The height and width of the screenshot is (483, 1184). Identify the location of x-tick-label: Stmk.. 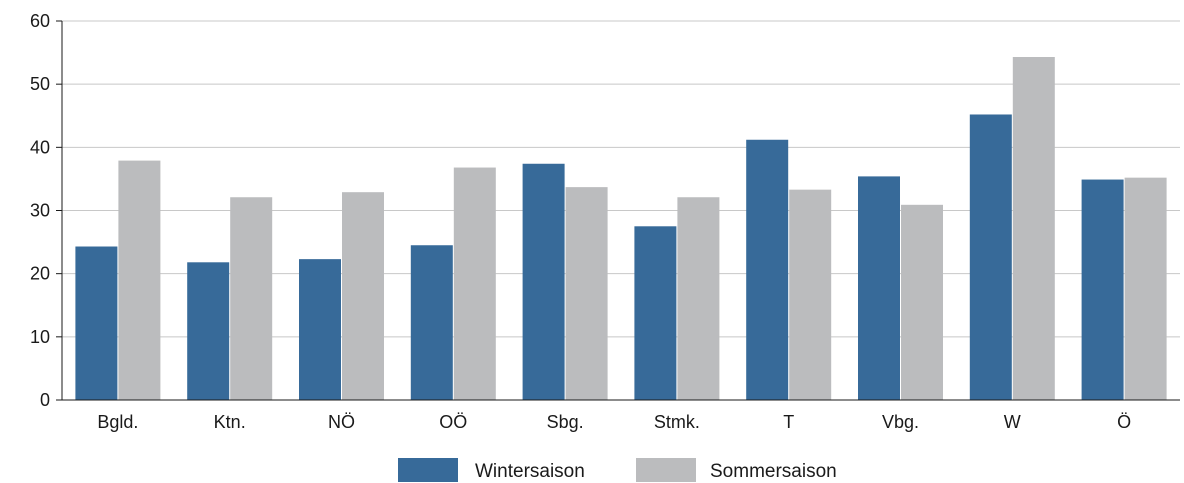
(677, 422).